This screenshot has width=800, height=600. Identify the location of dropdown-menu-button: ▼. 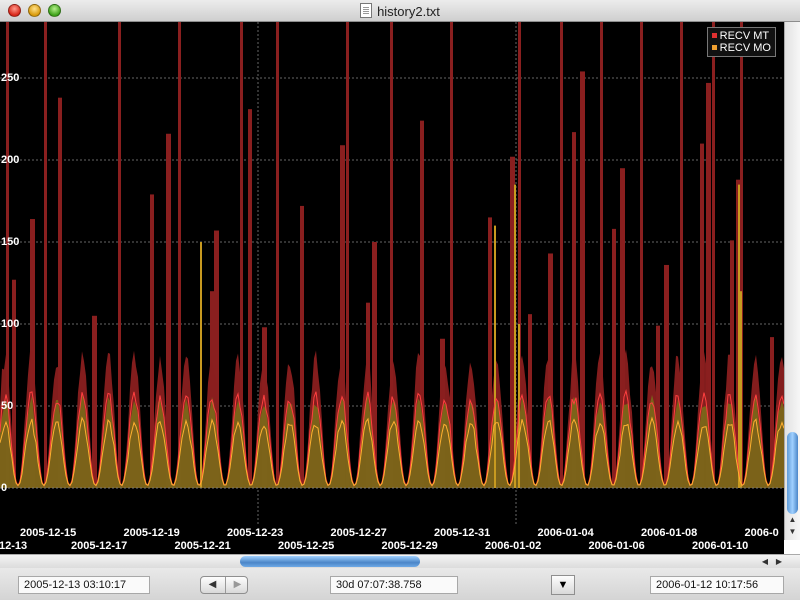
(563, 585).